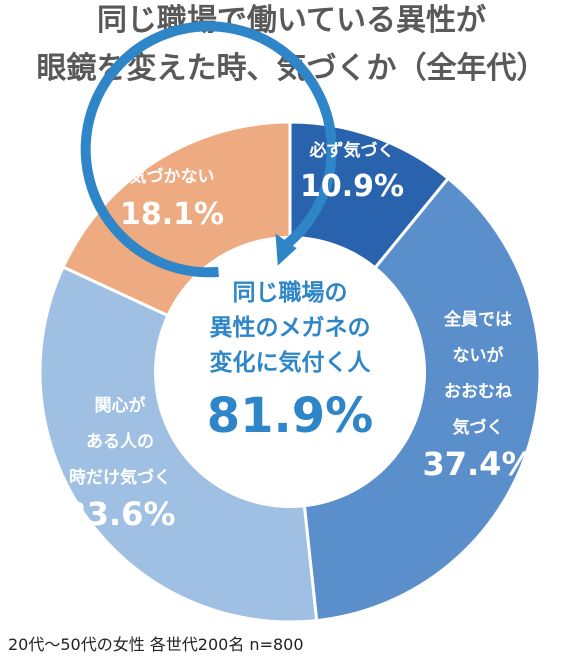 This screenshot has height=660, width=583. What do you see at coordinates (477, 464) in the screenshot?
I see `slice-value-1: 37.4%` at bounding box center [477, 464].